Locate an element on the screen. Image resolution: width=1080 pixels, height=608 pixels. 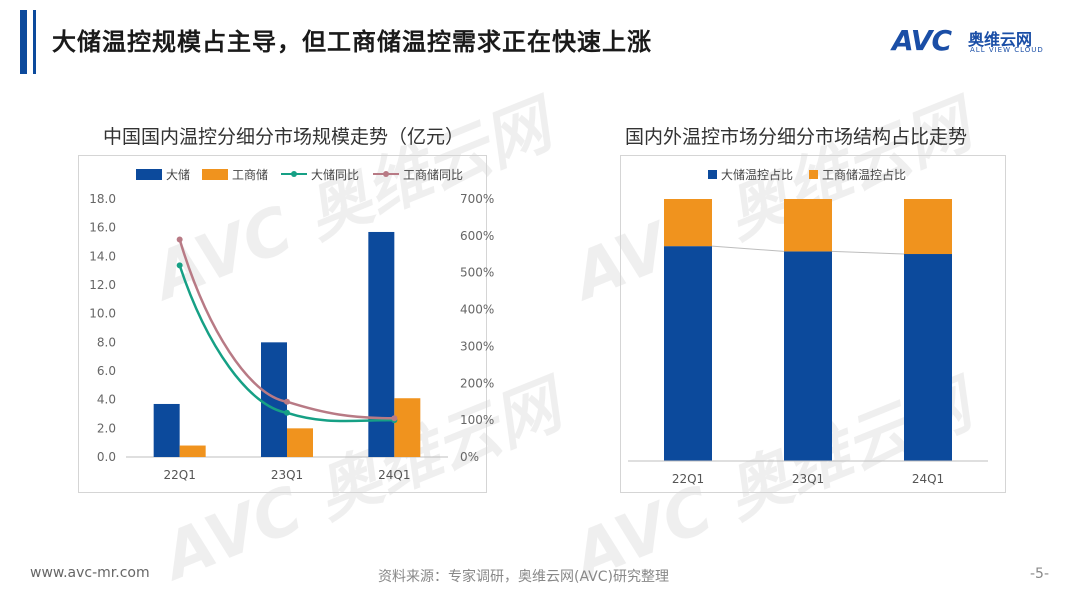
line-工商储同比 is located at coordinates (286, 329).